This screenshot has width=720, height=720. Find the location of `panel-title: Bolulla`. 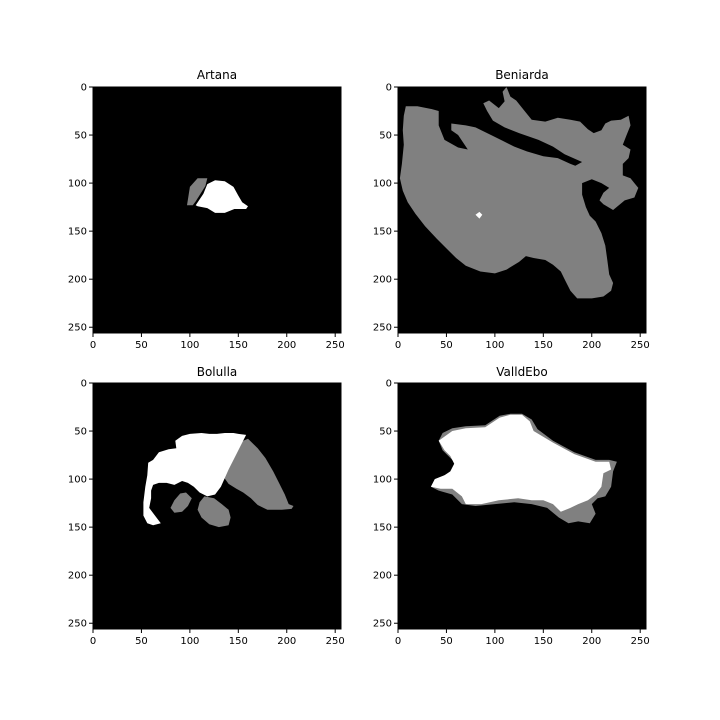

panel-title: Bolulla is located at coordinates (217, 372).